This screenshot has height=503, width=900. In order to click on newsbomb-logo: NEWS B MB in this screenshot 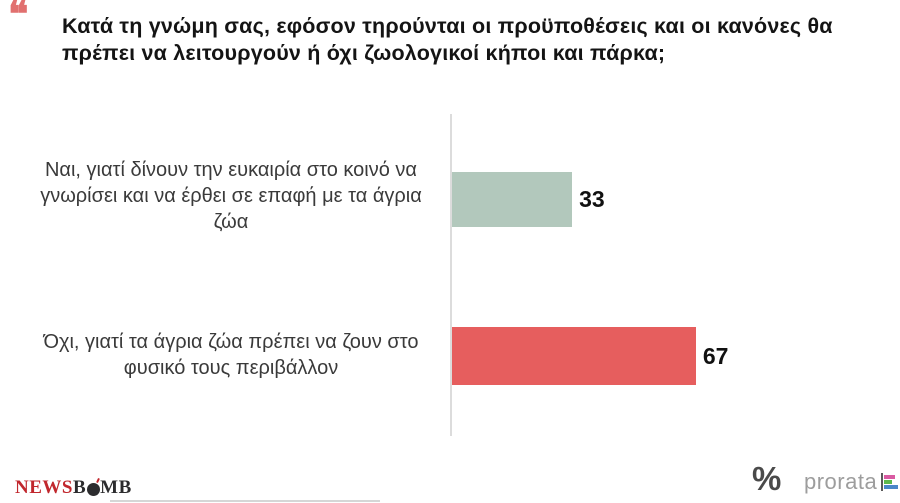, I will do `click(73, 488)`.